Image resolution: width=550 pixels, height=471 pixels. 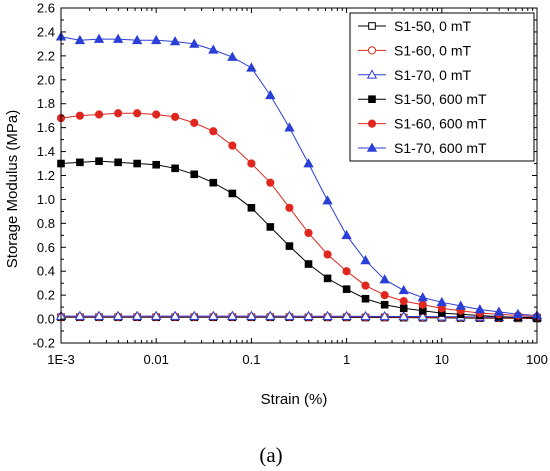 What do you see at coordinates (432, 26) in the screenshot?
I see `legend-label: S1-50, 0 mT` at bounding box center [432, 26].